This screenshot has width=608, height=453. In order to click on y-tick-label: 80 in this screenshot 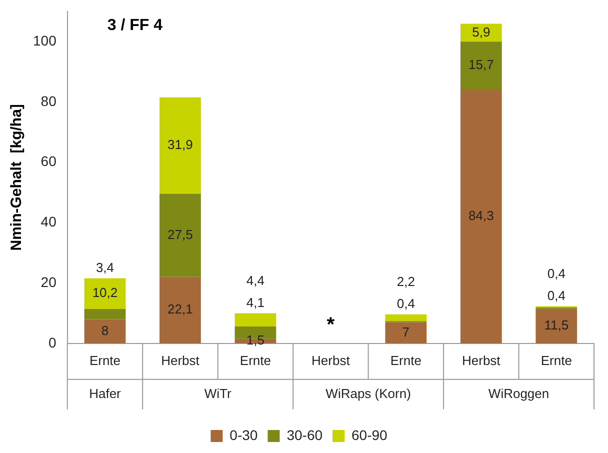, I will do `click(48, 100)`.